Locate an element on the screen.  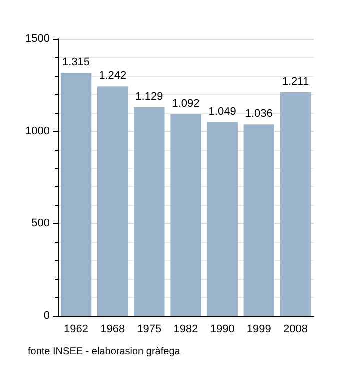
x-tick-label: 1968 is located at coordinates (113, 330).